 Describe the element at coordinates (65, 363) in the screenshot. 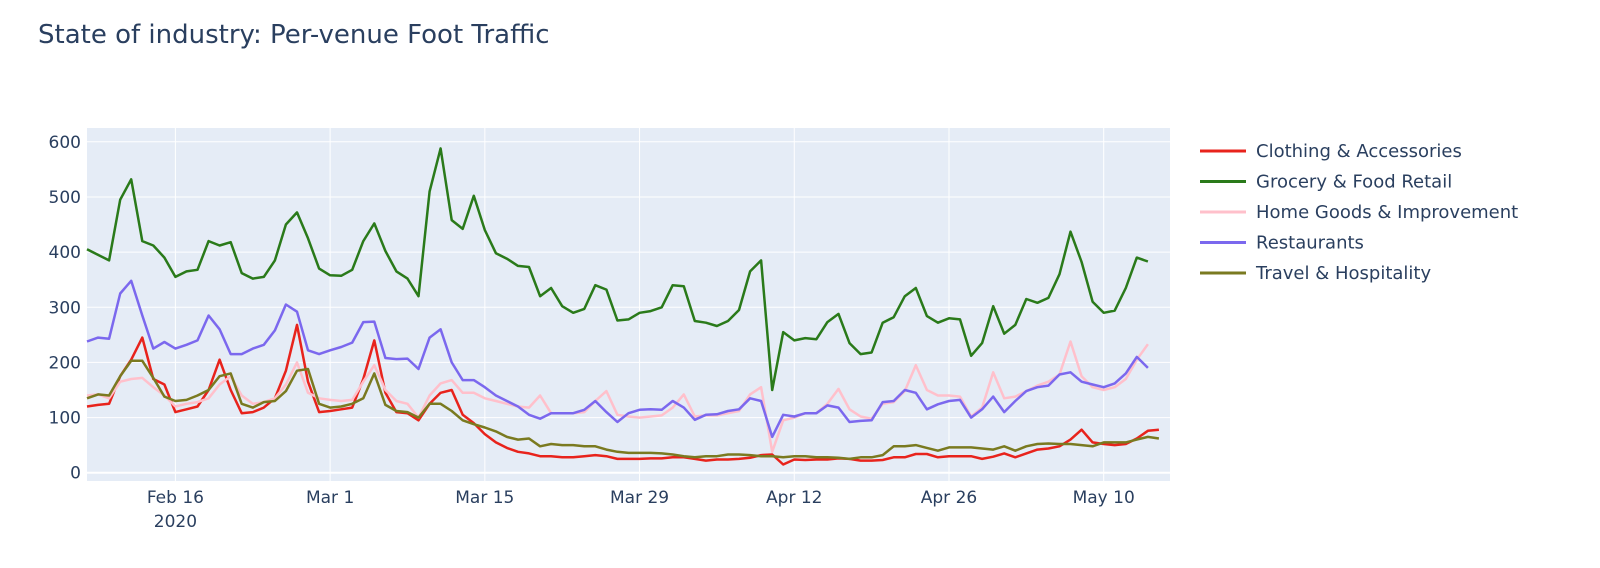

I see `y-tick-label: 200` at that location.